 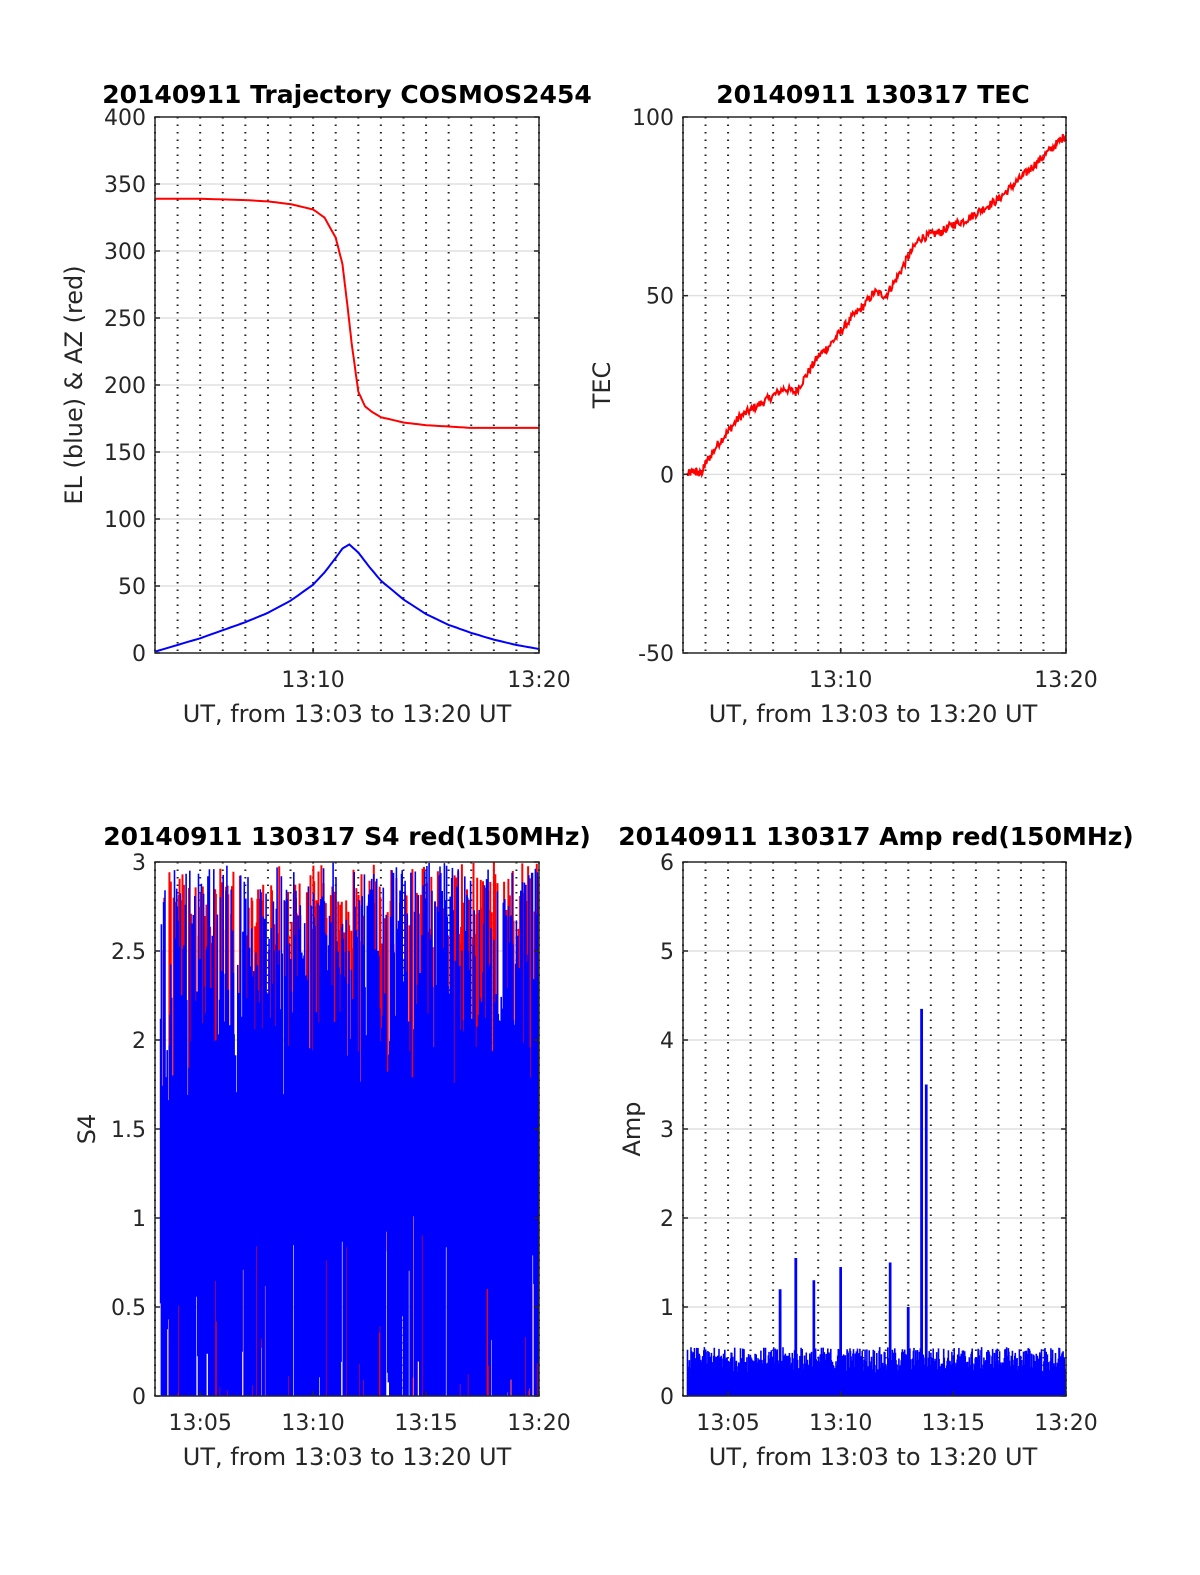 I want to click on ytick-label: 5, so click(x=667, y=952).